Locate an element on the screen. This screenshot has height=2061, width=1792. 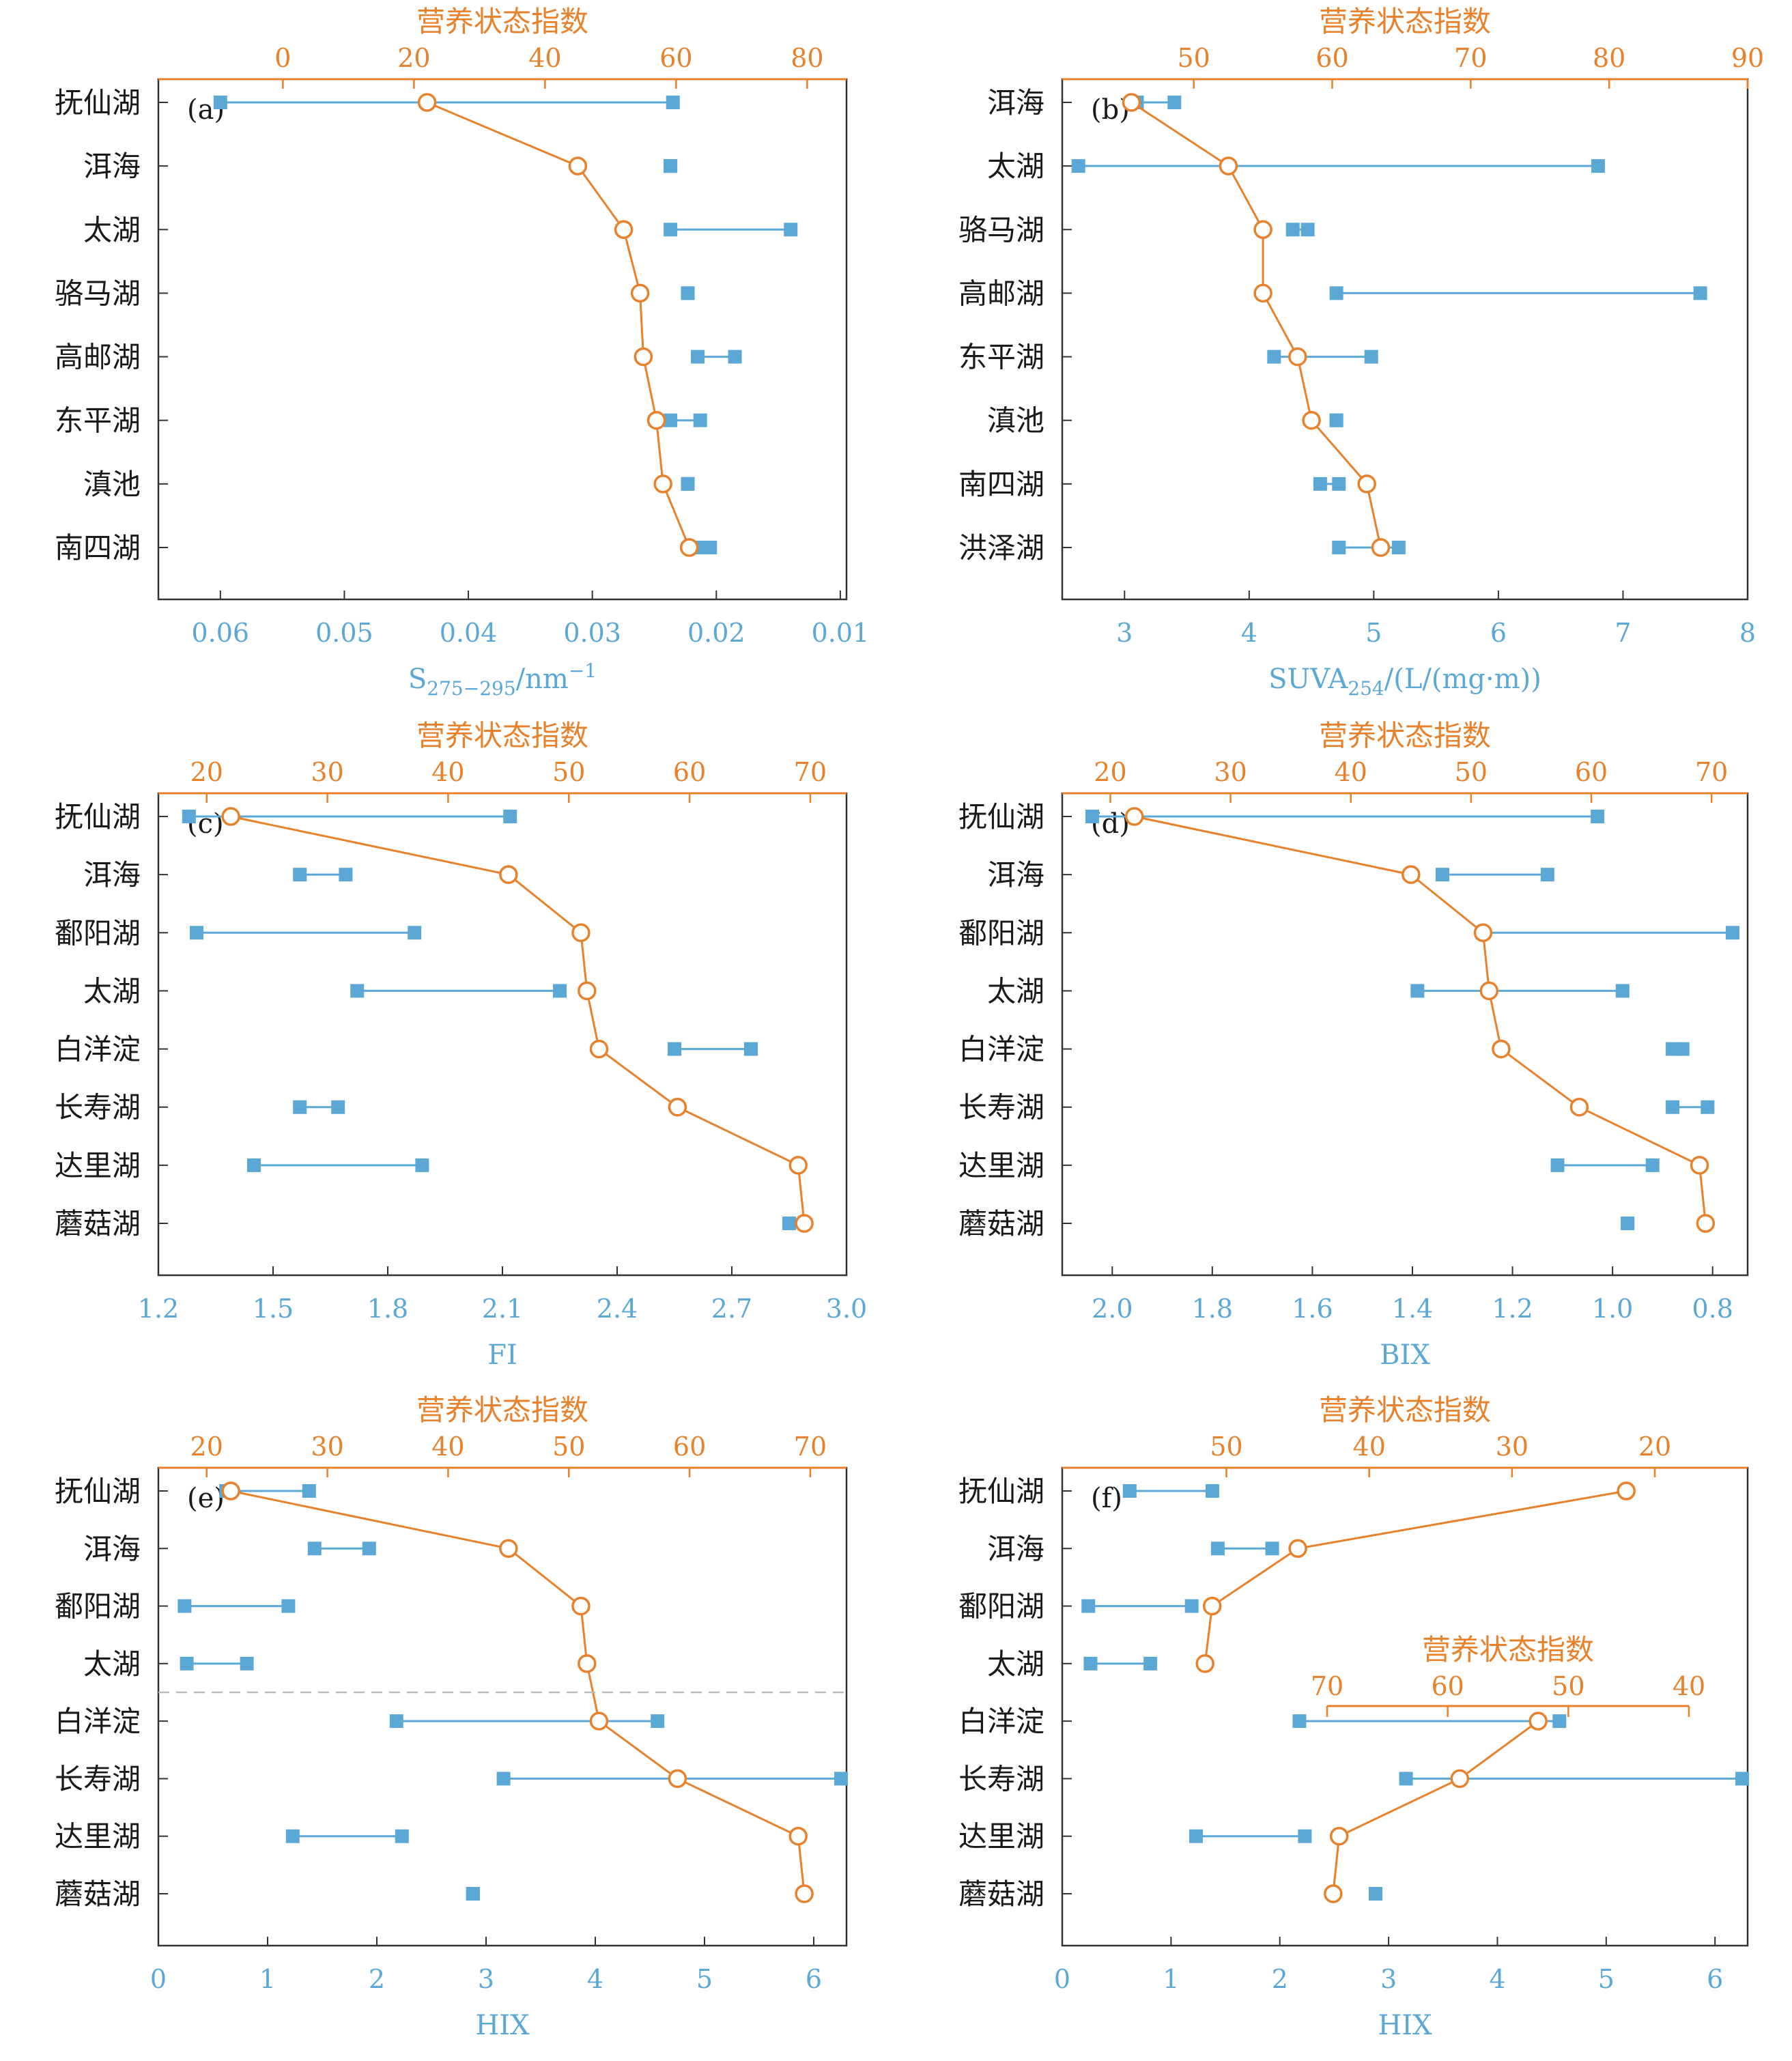
x-tick-label: 0.01 is located at coordinates (841, 633).